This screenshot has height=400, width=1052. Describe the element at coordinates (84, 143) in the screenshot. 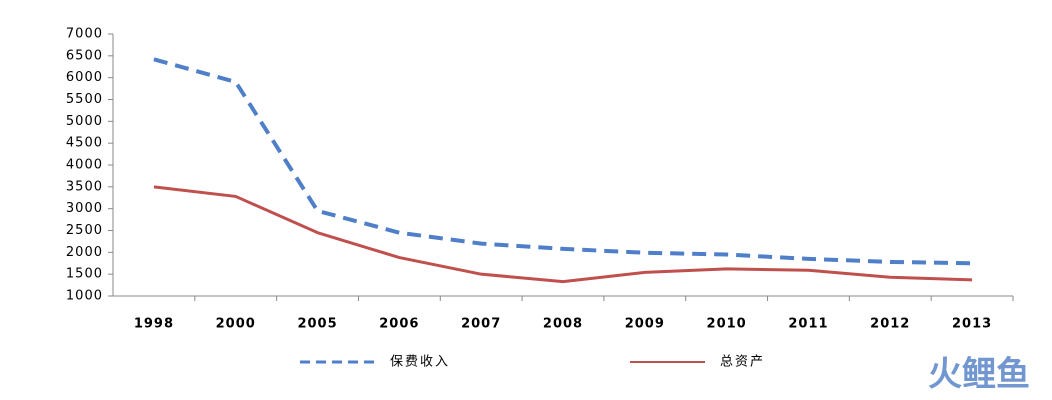

I see `y-tick-label: 4500` at that location.